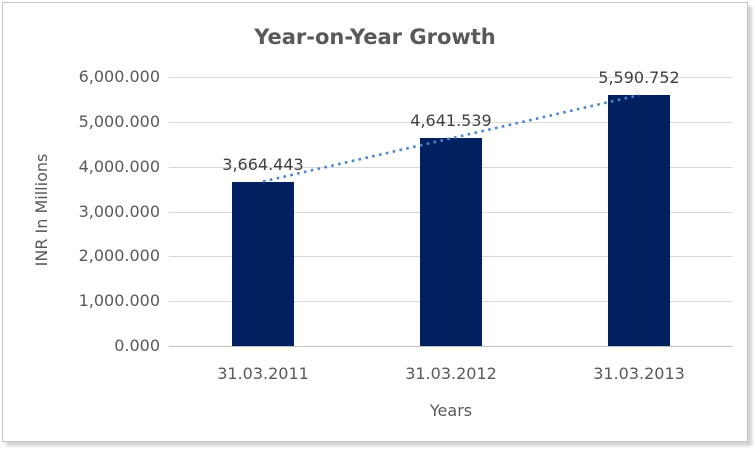 The width and height of the screenshot is (755, 450). Describe the element at coordinates (119, 121) in the screenshot. I see `y-tick-label: 5,000.000` at that location.